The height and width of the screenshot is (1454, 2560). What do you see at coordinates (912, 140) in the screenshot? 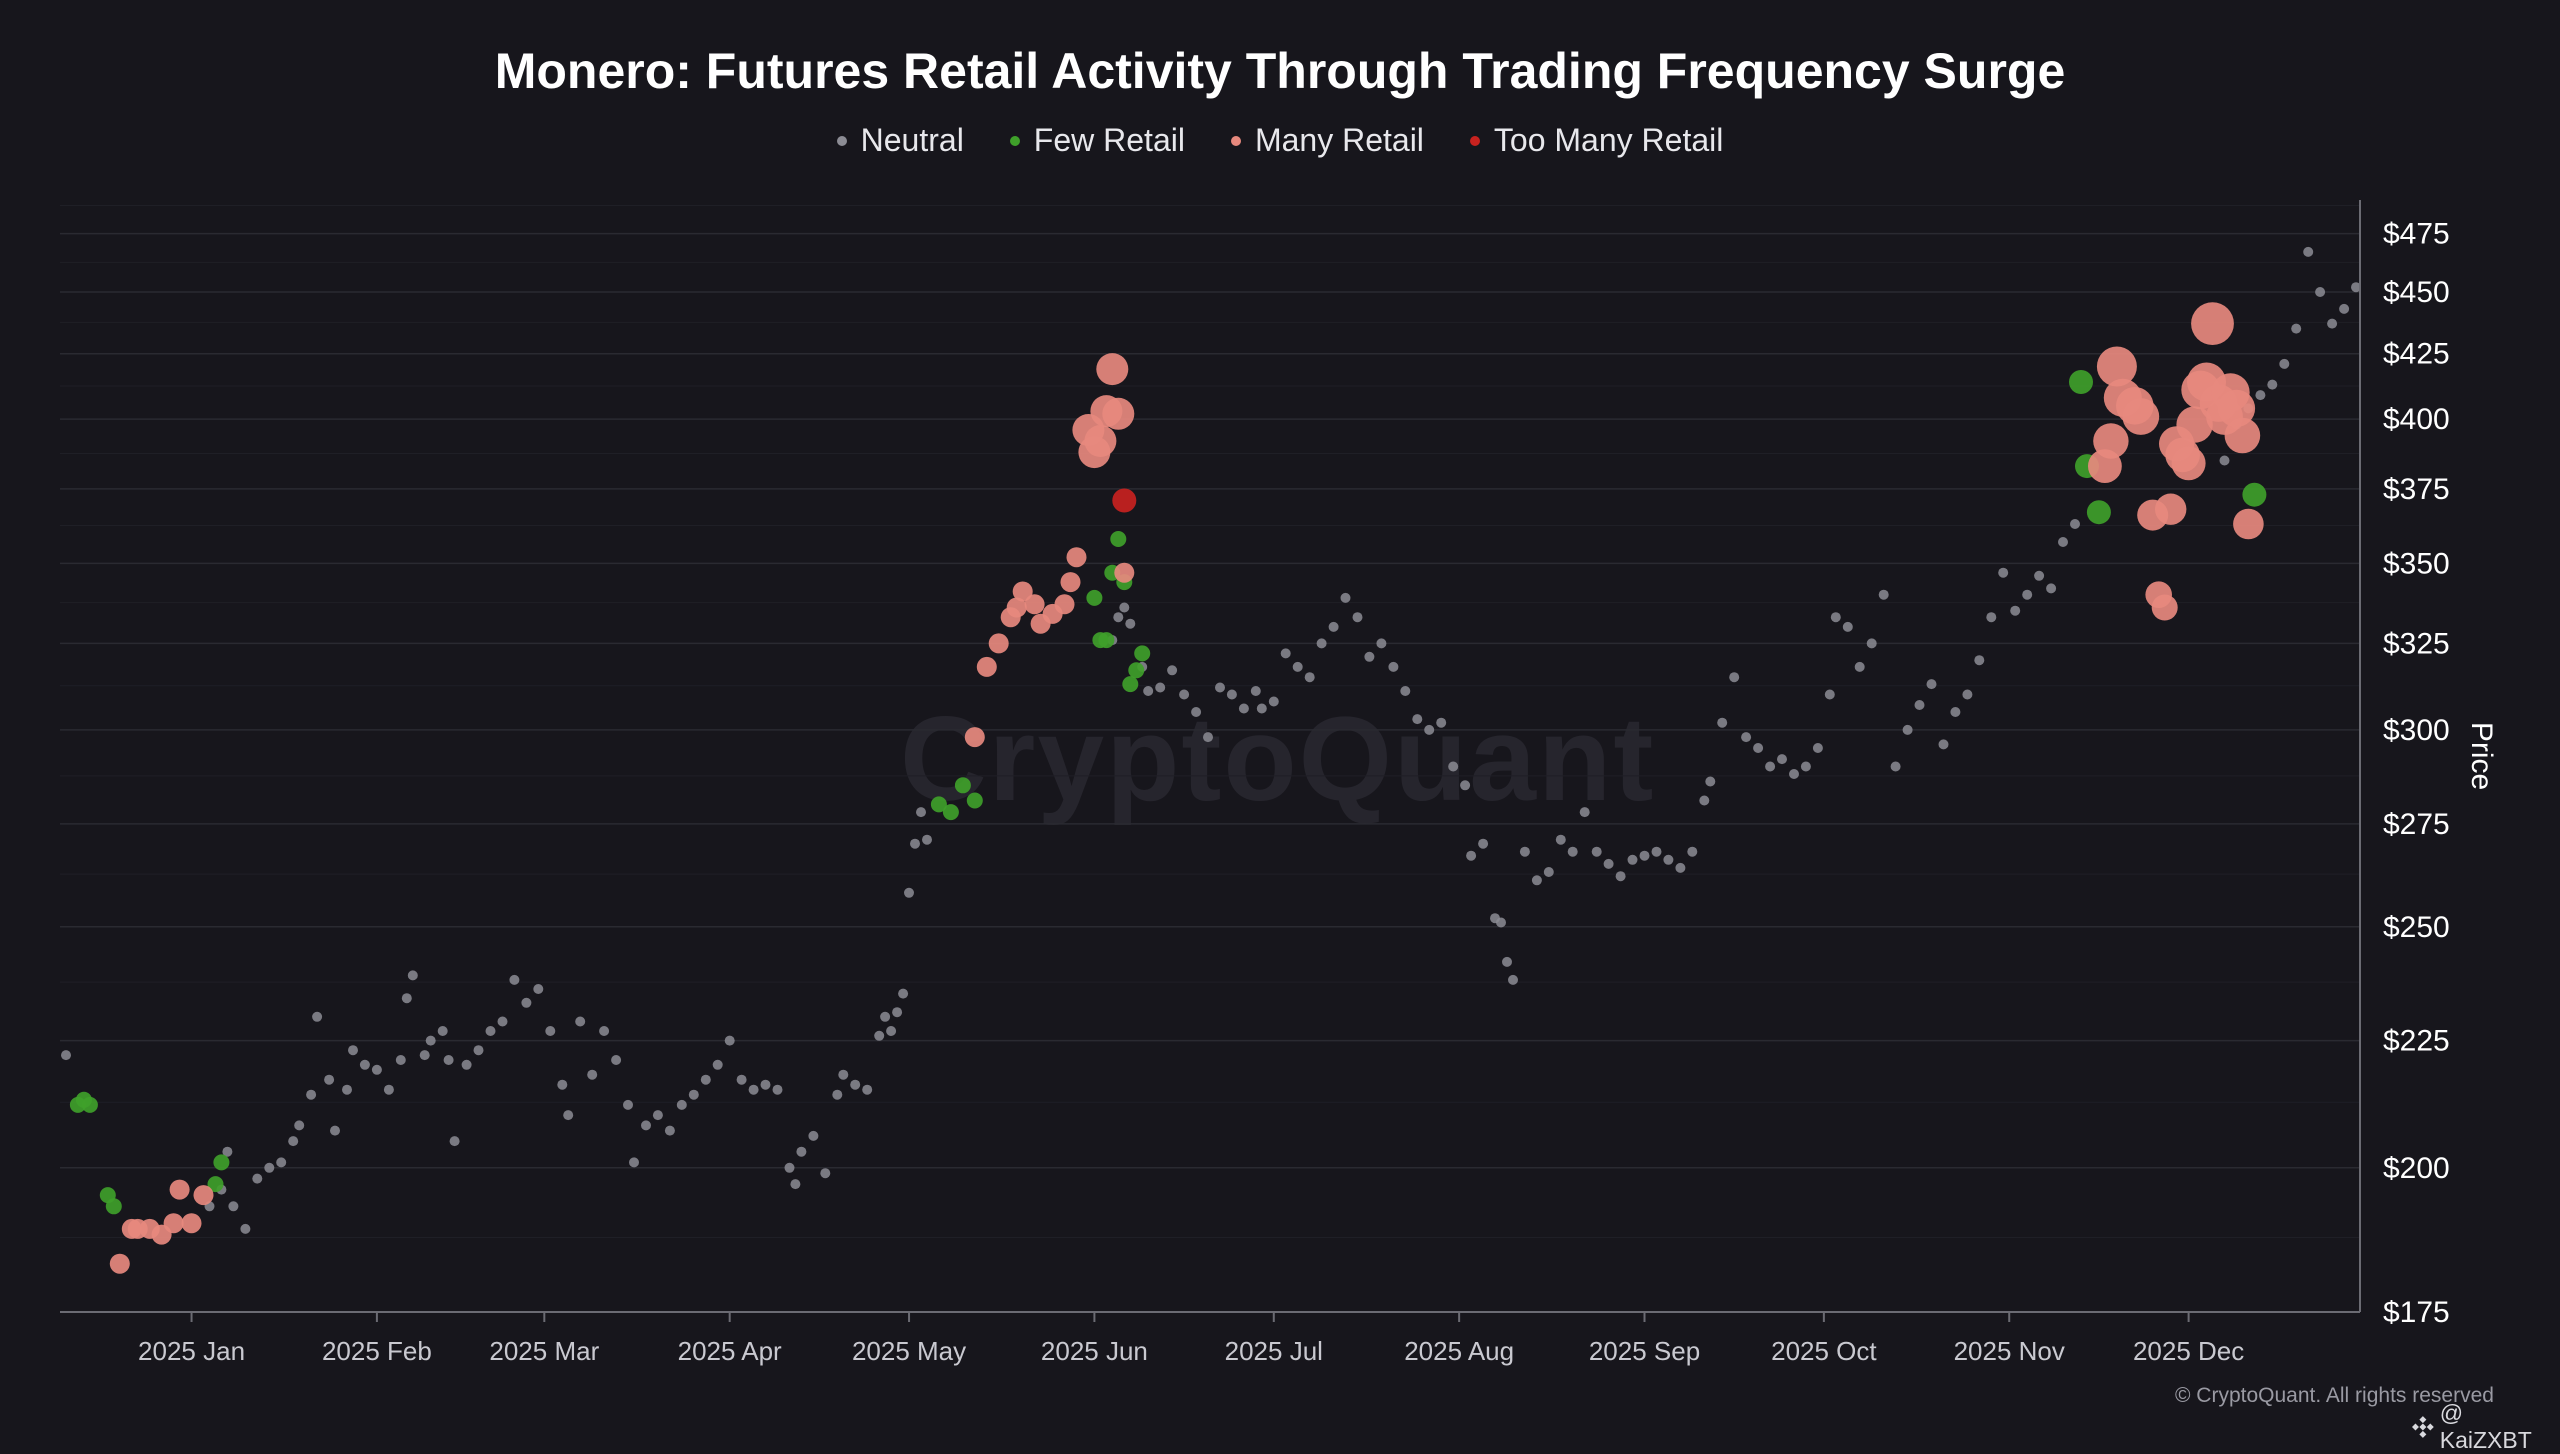
I see `legend-label-neutral: Neutral` at bounding box center [912, 140].